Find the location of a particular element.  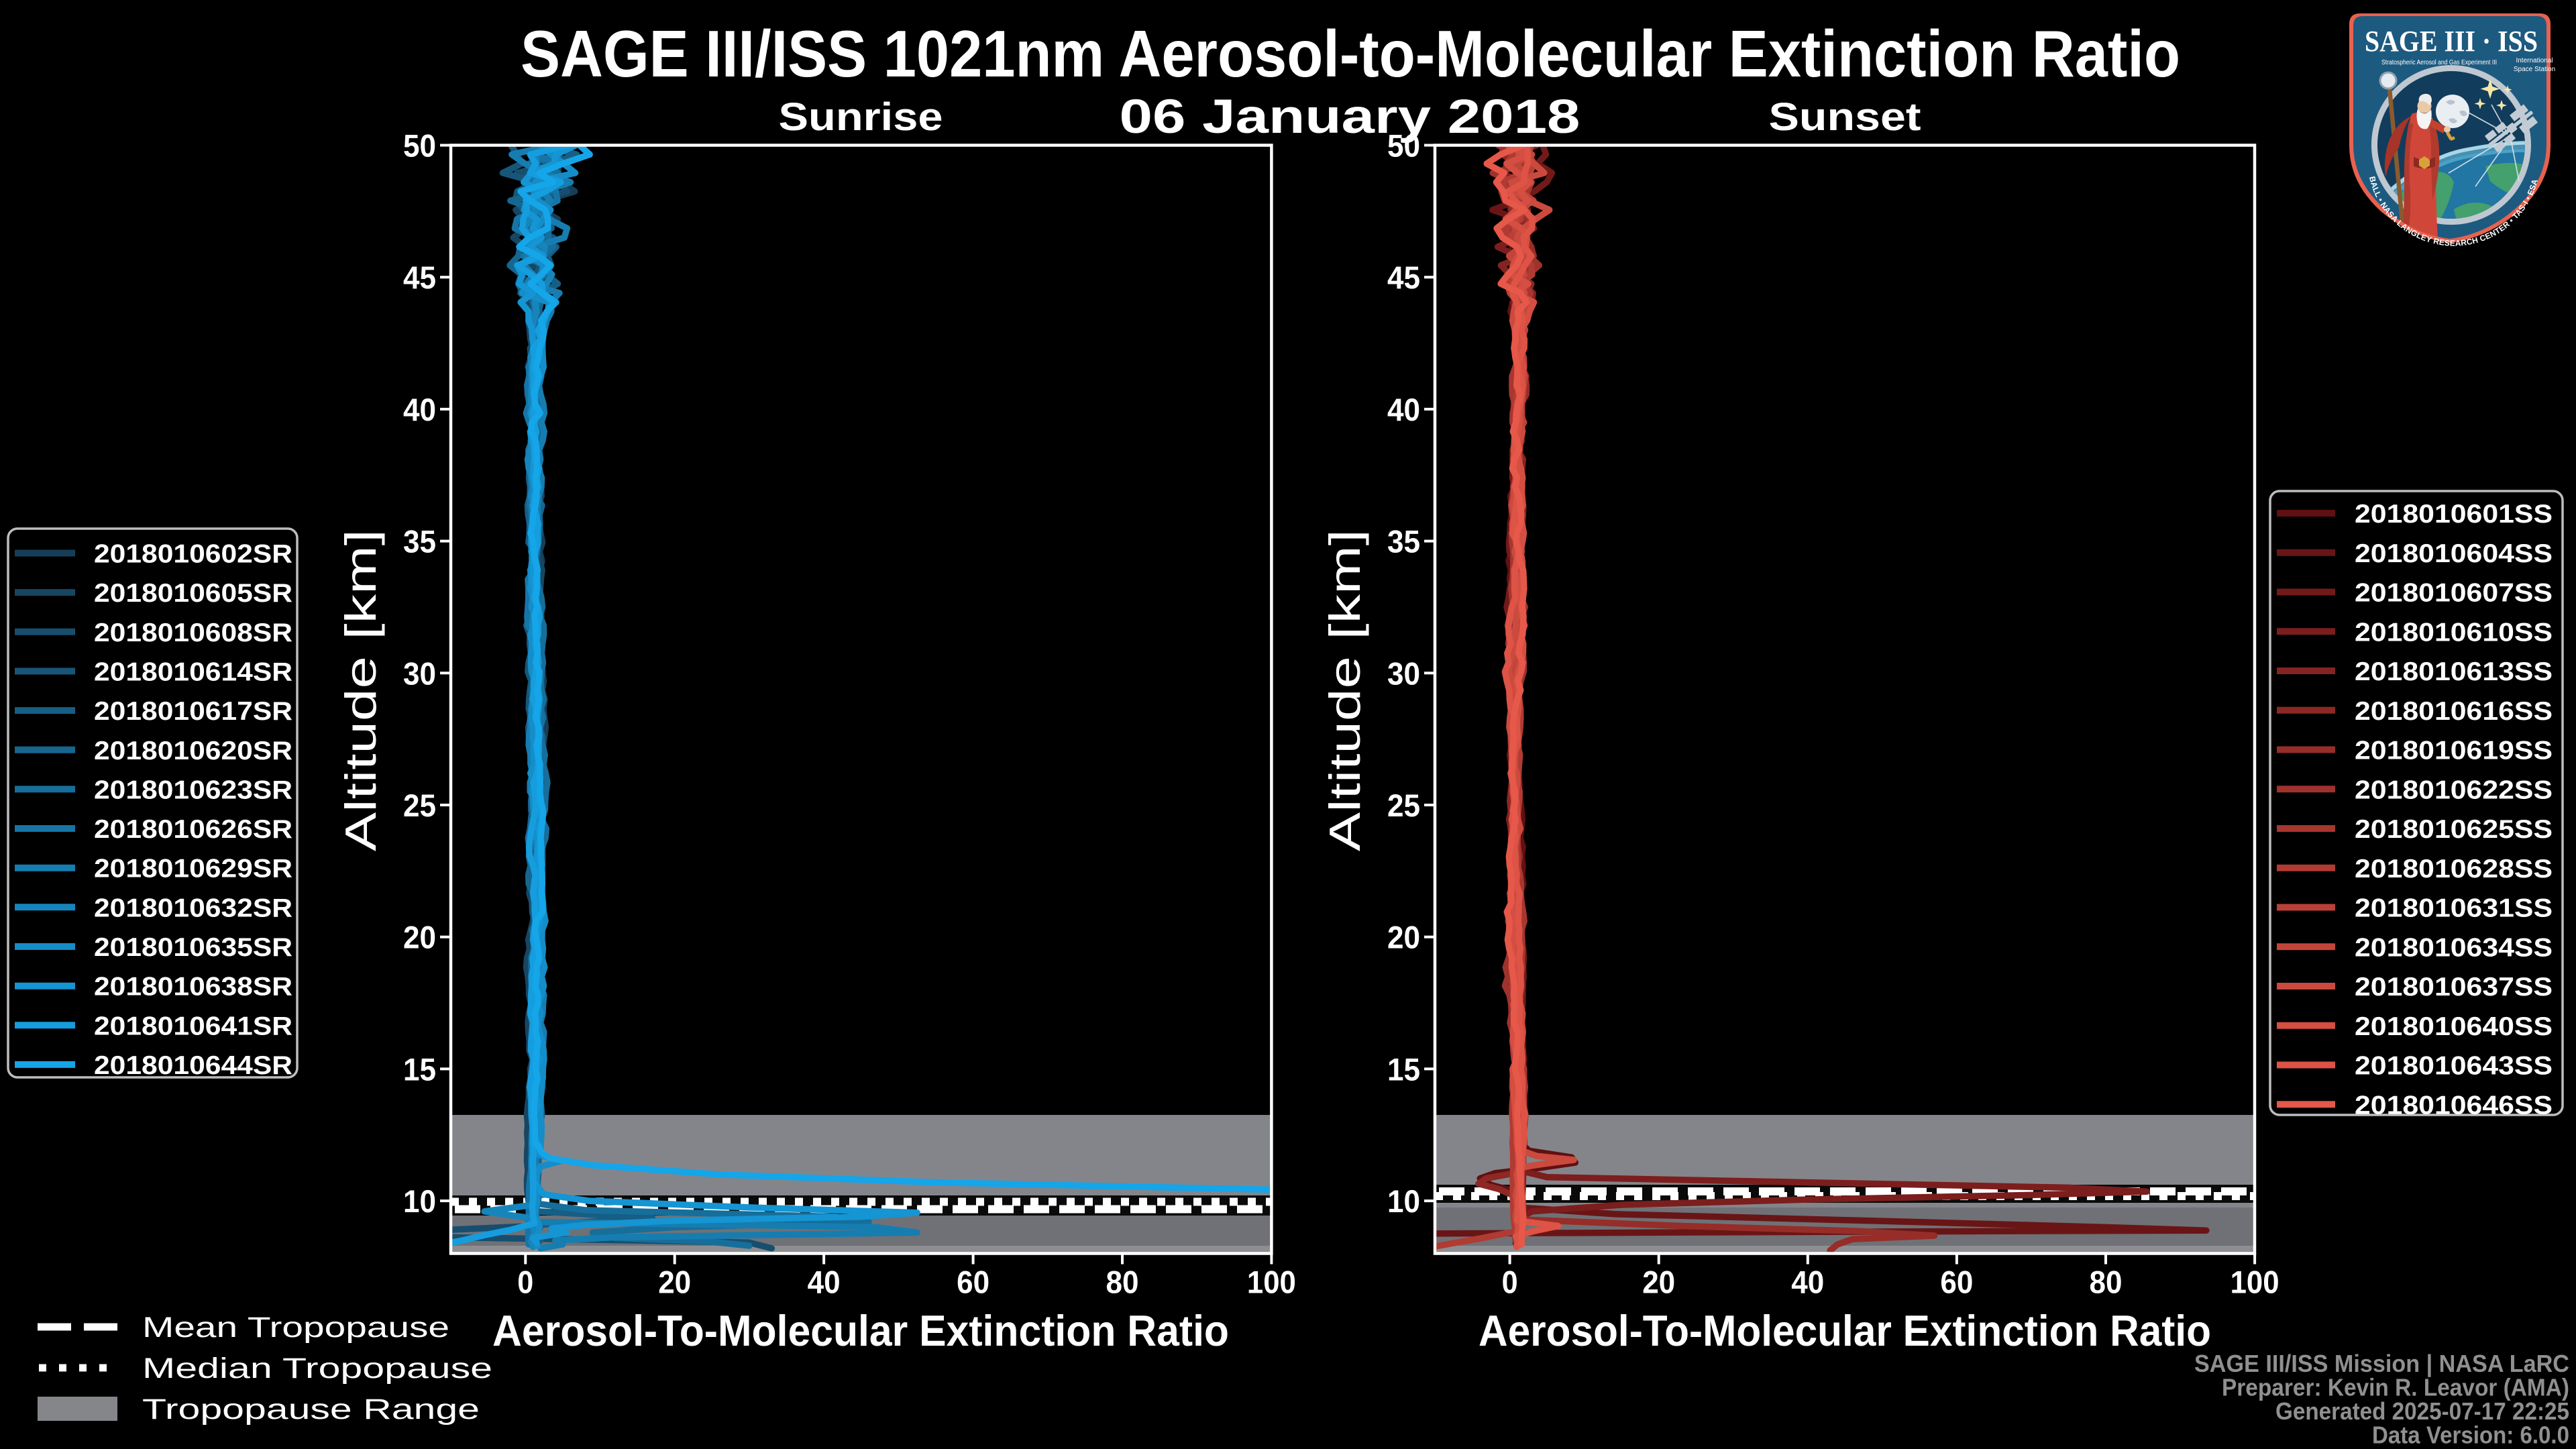

svg-text: 2018010610SS is located at coordinates (2454, 632).